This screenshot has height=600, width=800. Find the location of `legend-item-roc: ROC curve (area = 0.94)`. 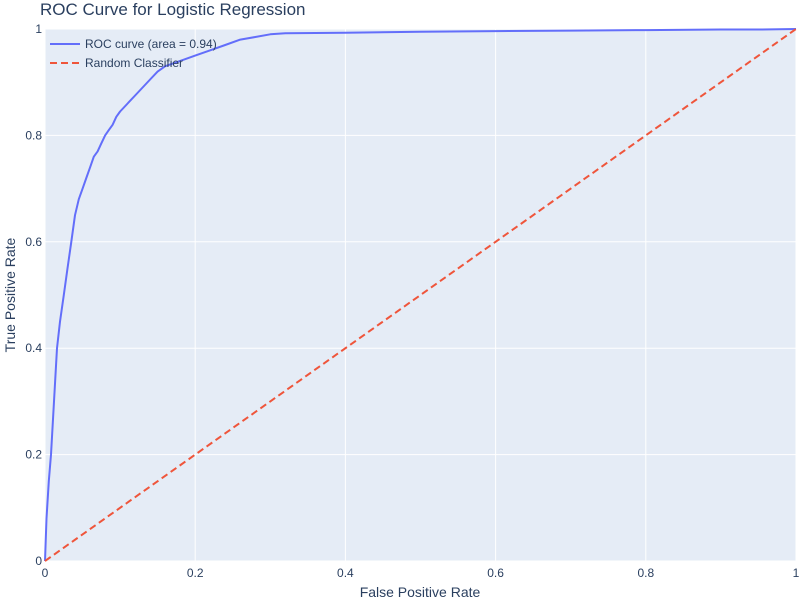

legend-item-roc: ROC curve (area = 0.94) is located at coordinates (133, 44).